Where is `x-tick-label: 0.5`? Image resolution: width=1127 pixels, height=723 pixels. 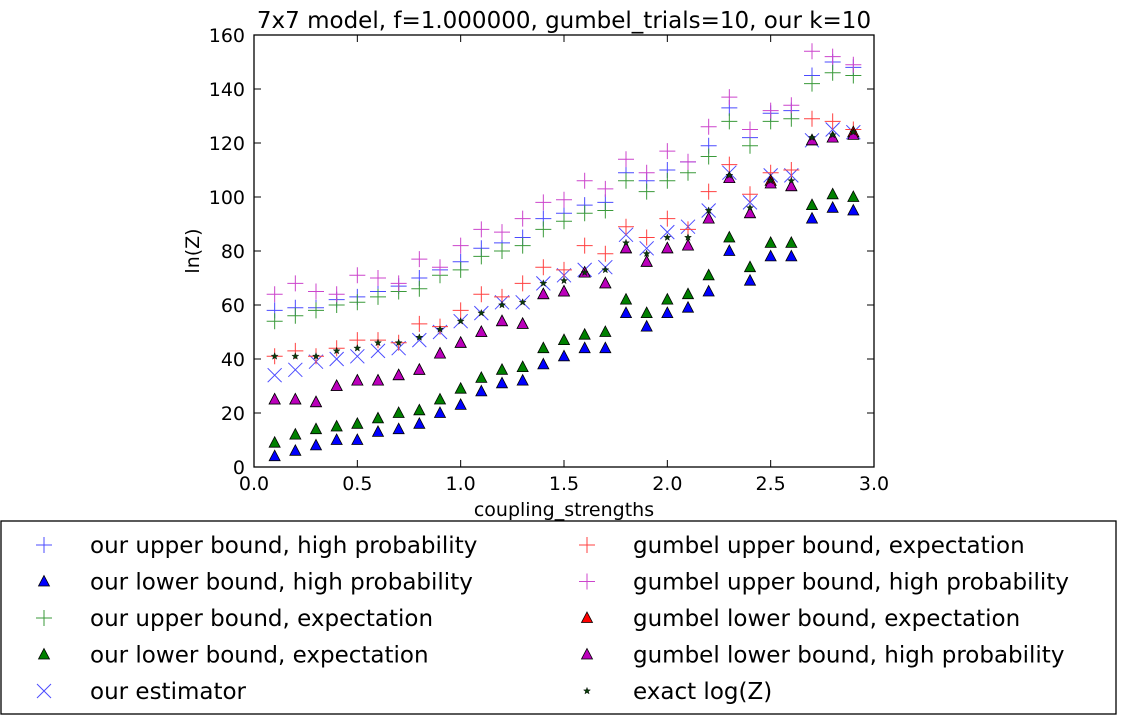 x-tick-label: 0.5 is located at coordinates (357, 484).